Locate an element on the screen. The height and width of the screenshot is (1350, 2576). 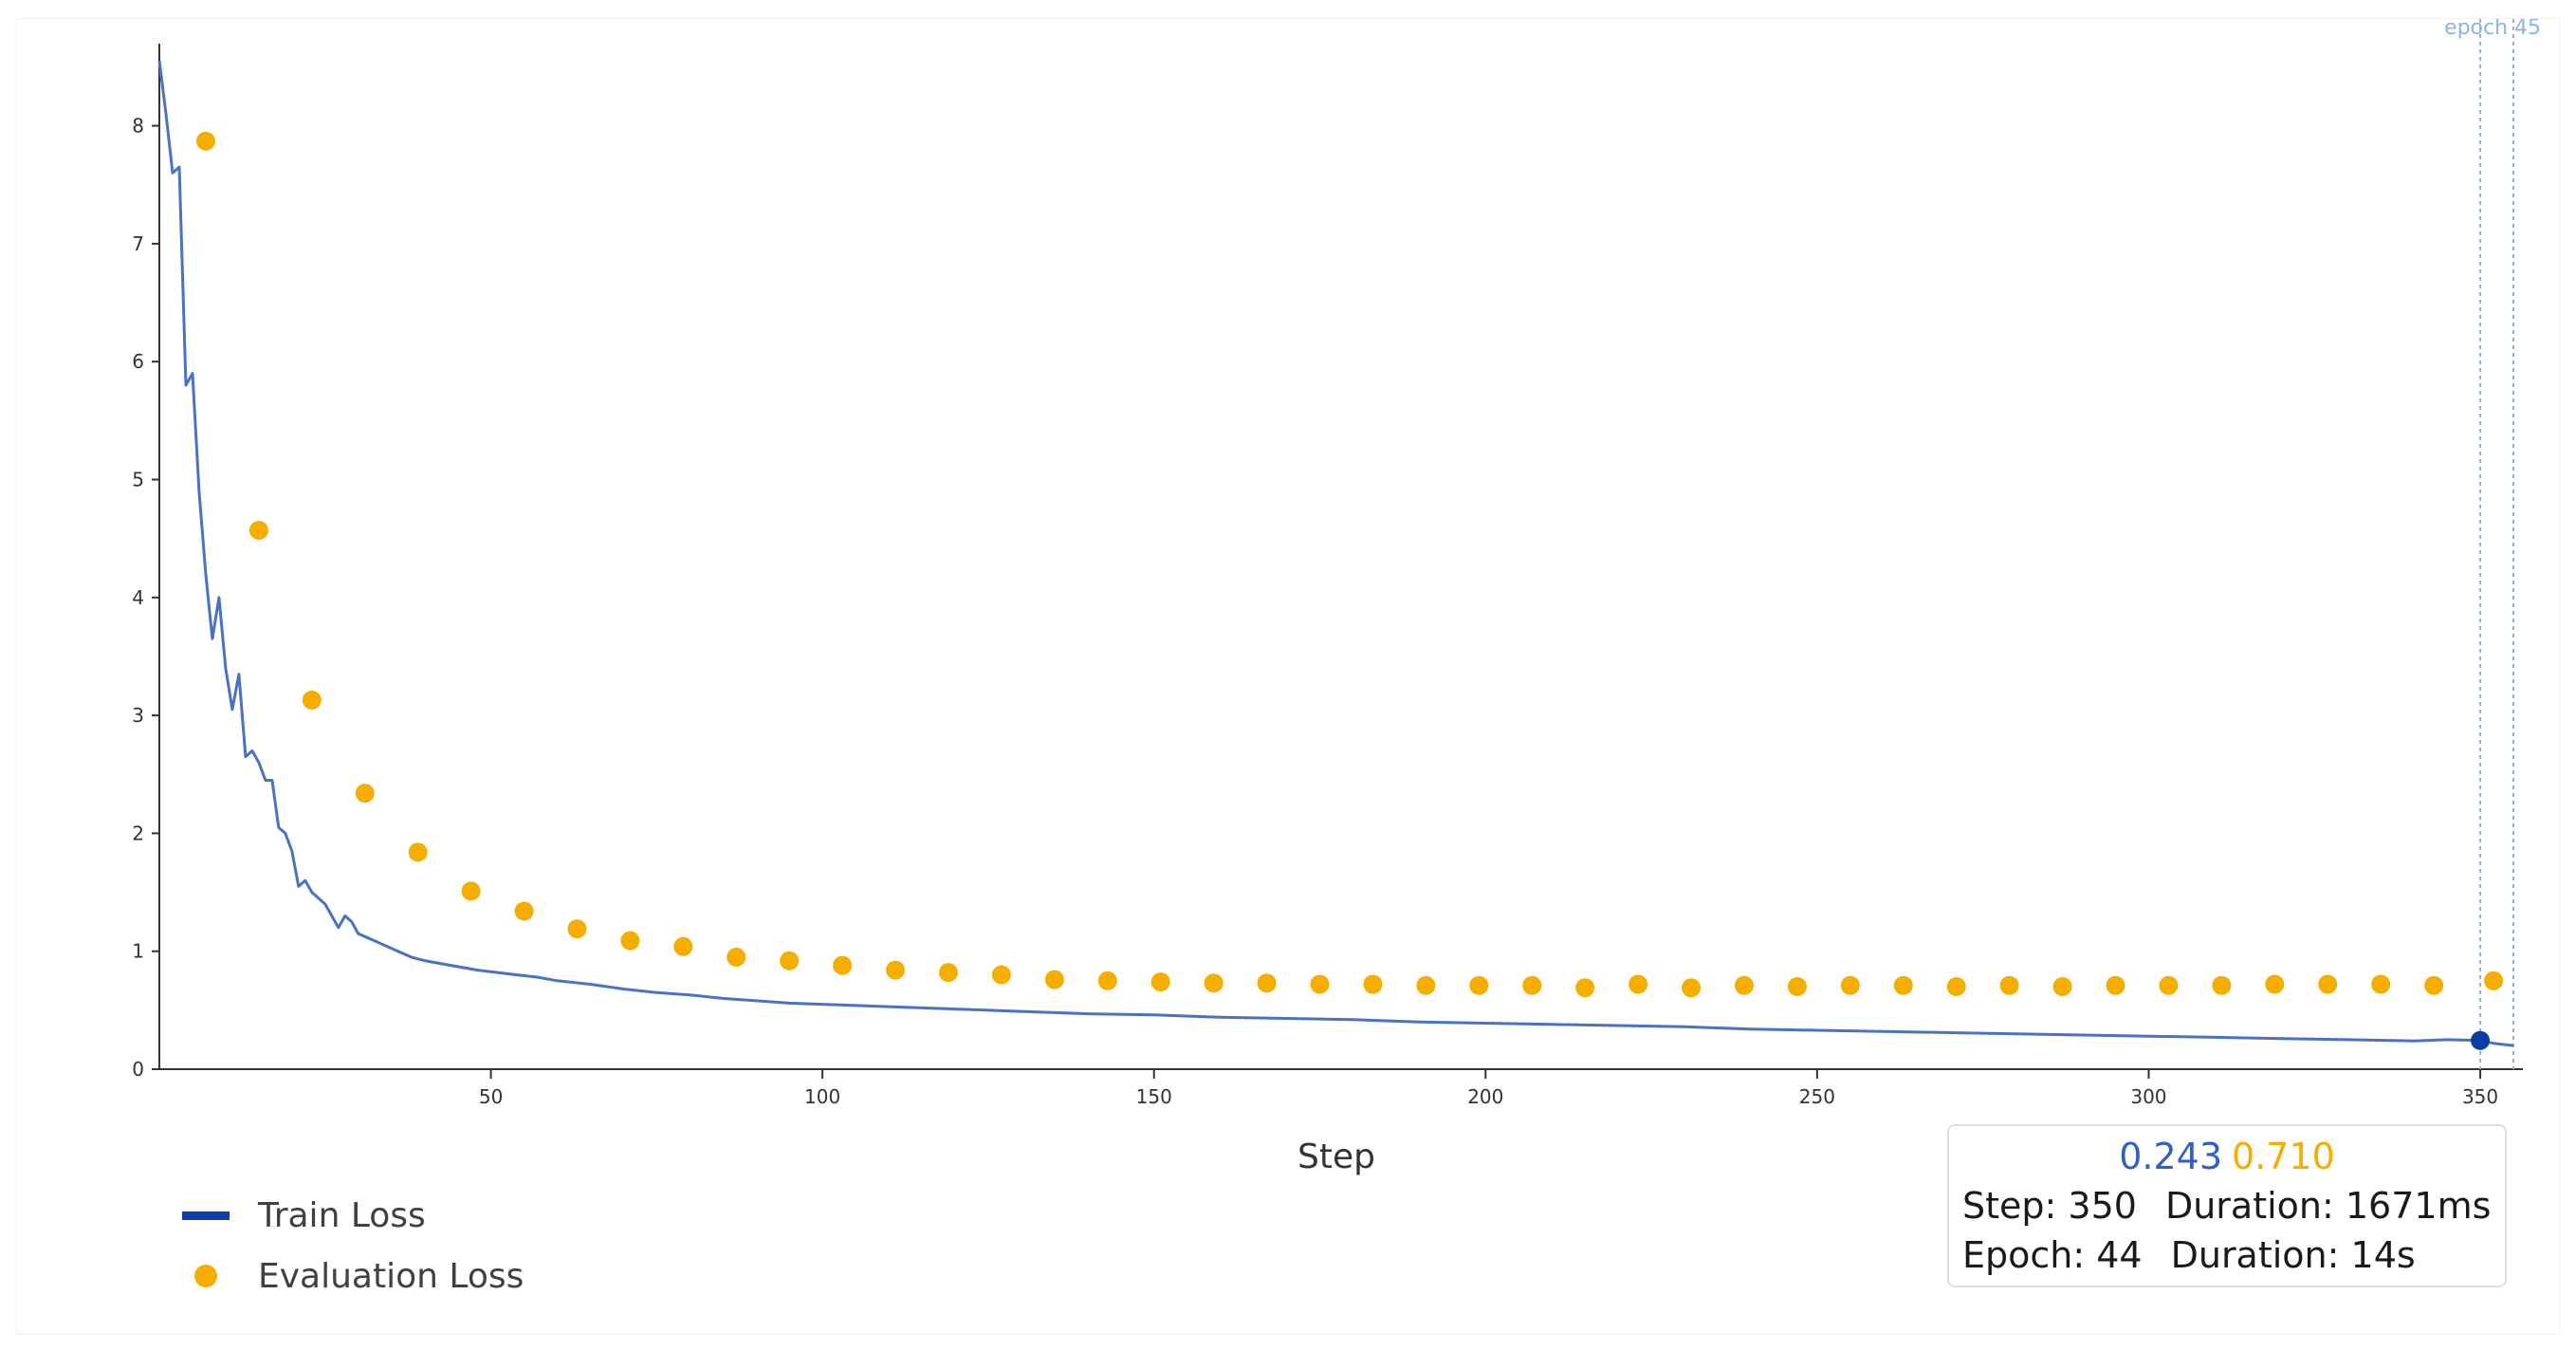
tooltip-values: 0.243 0.710 is located at coordinates (2227, 1157).